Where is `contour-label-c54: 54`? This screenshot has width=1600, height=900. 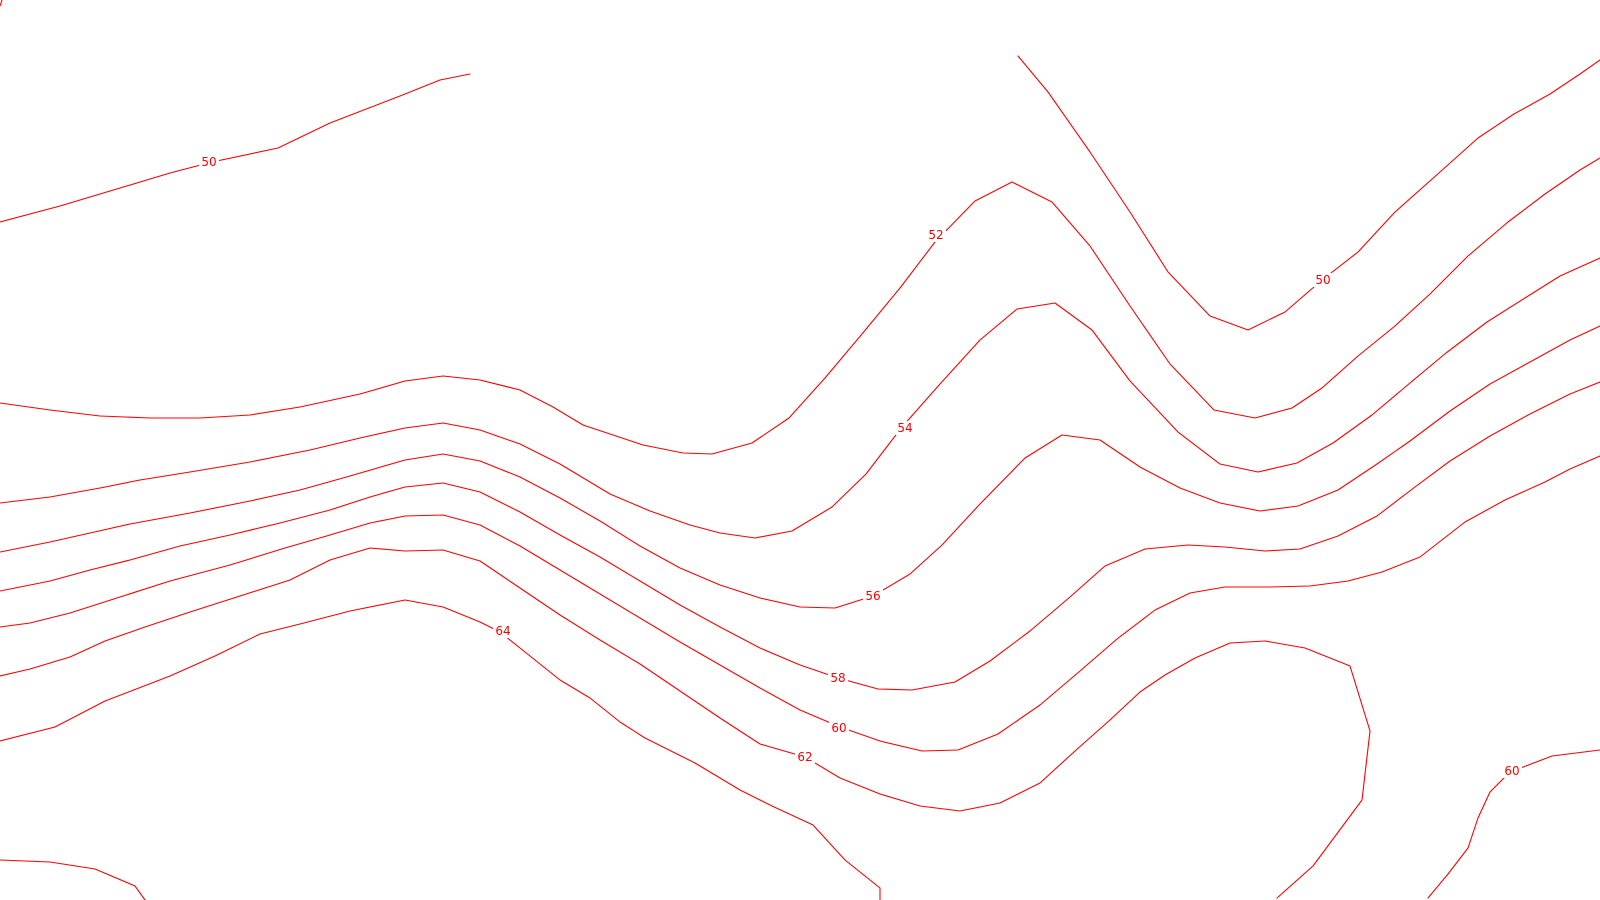
contour-label-c54: 54 is located at coordinates (904, 428).